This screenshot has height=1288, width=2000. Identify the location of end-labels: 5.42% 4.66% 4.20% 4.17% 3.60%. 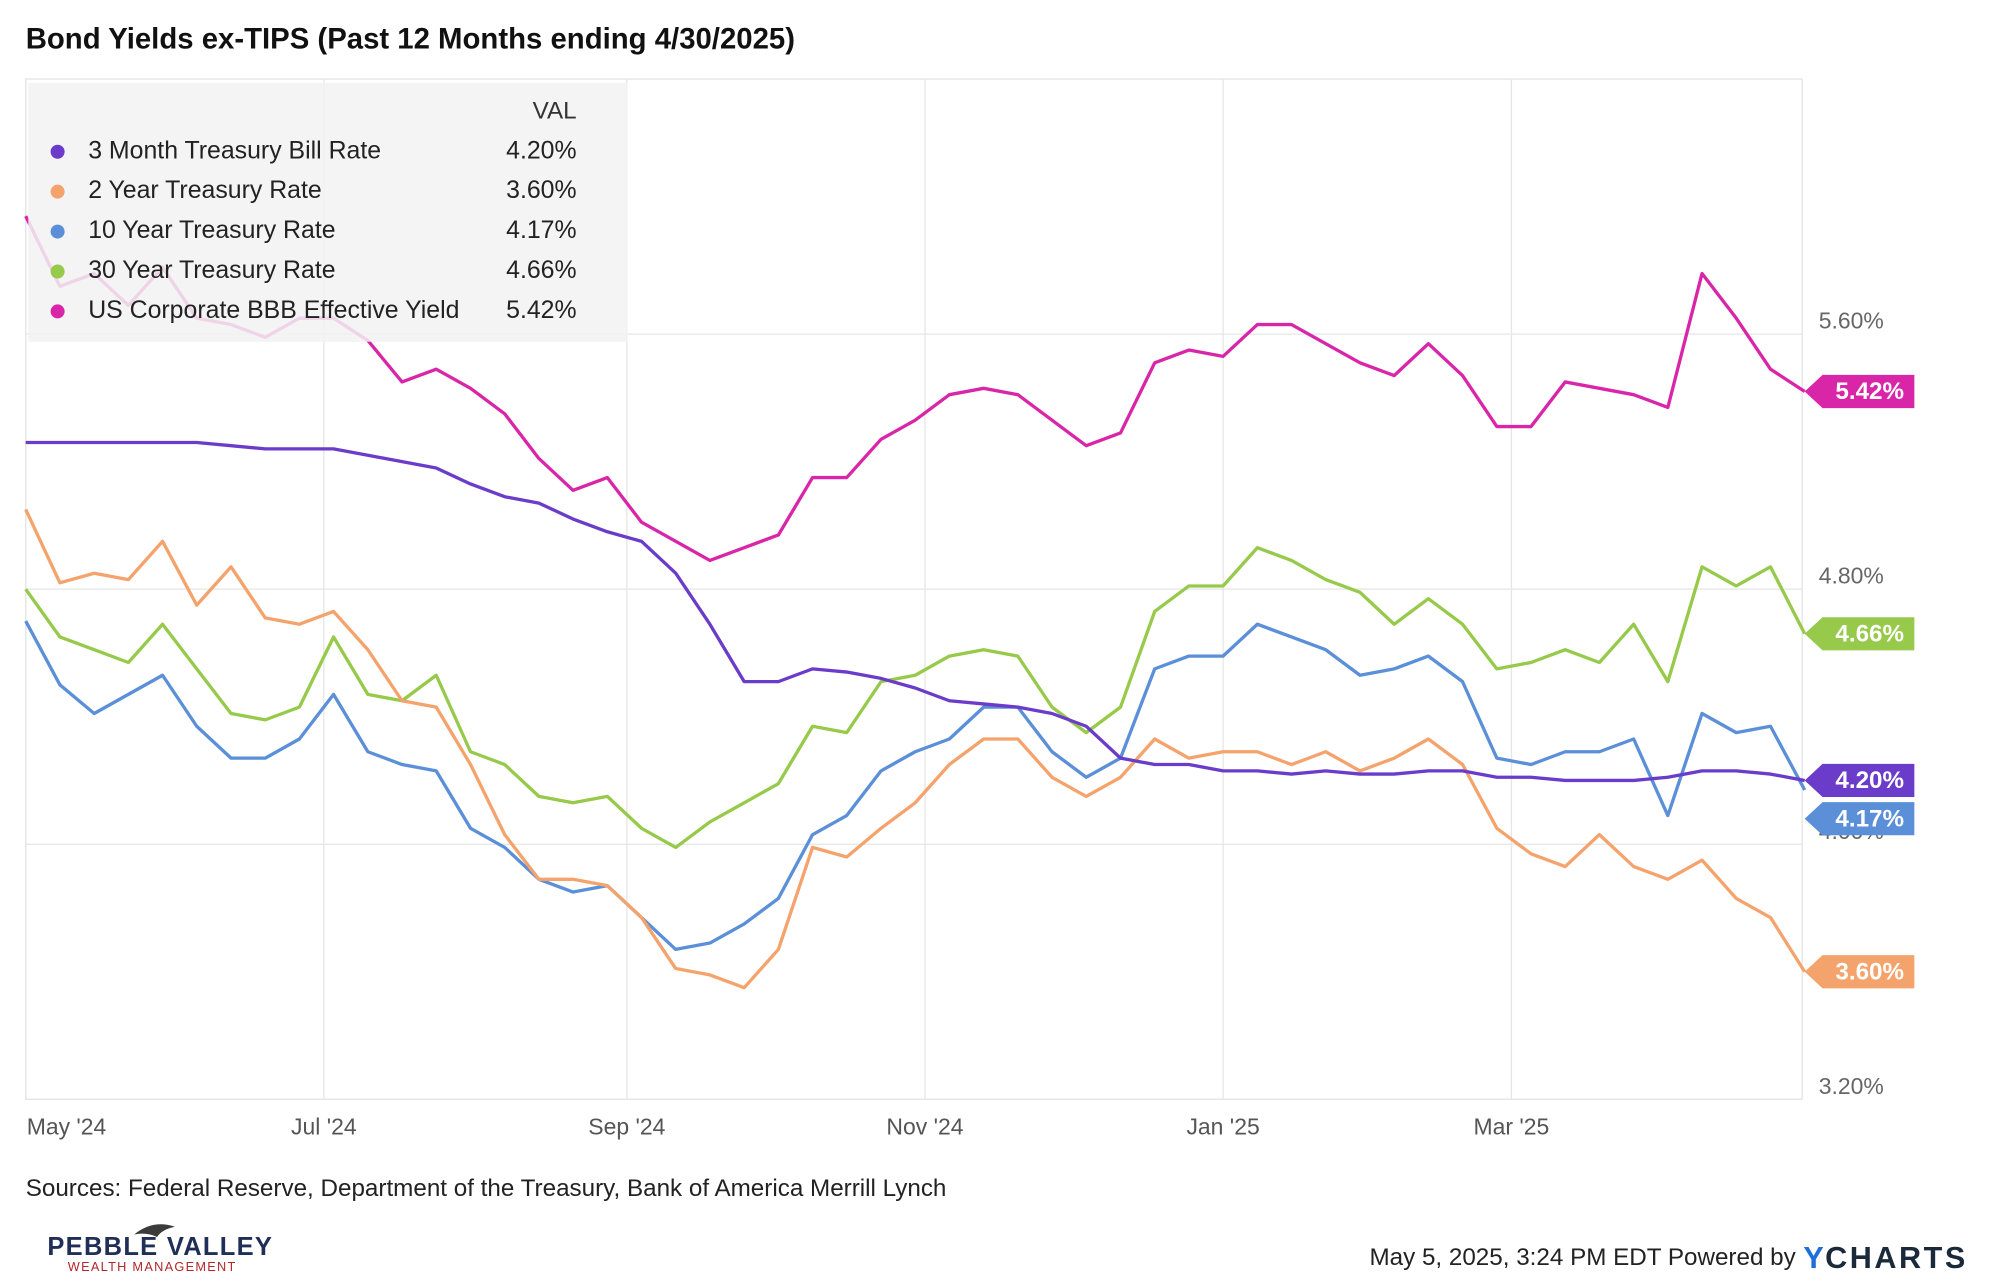
(1859, 681).